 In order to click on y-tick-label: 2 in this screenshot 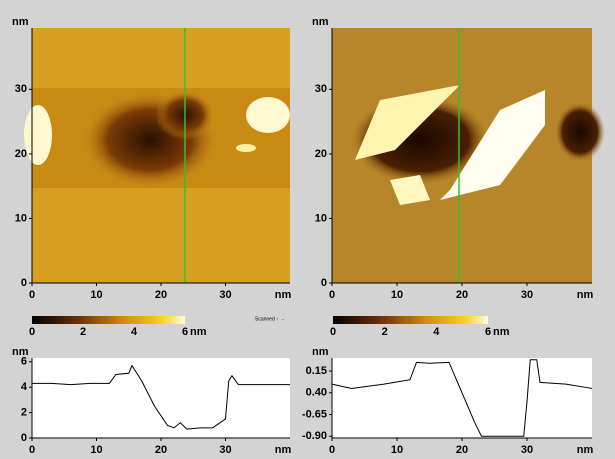, I will do `click(24, 413)`.